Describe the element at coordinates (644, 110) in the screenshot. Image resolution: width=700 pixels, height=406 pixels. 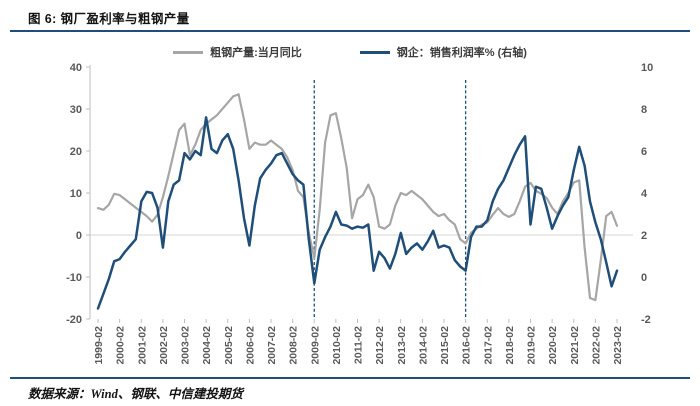
I see `svg-text: 8` at that location.